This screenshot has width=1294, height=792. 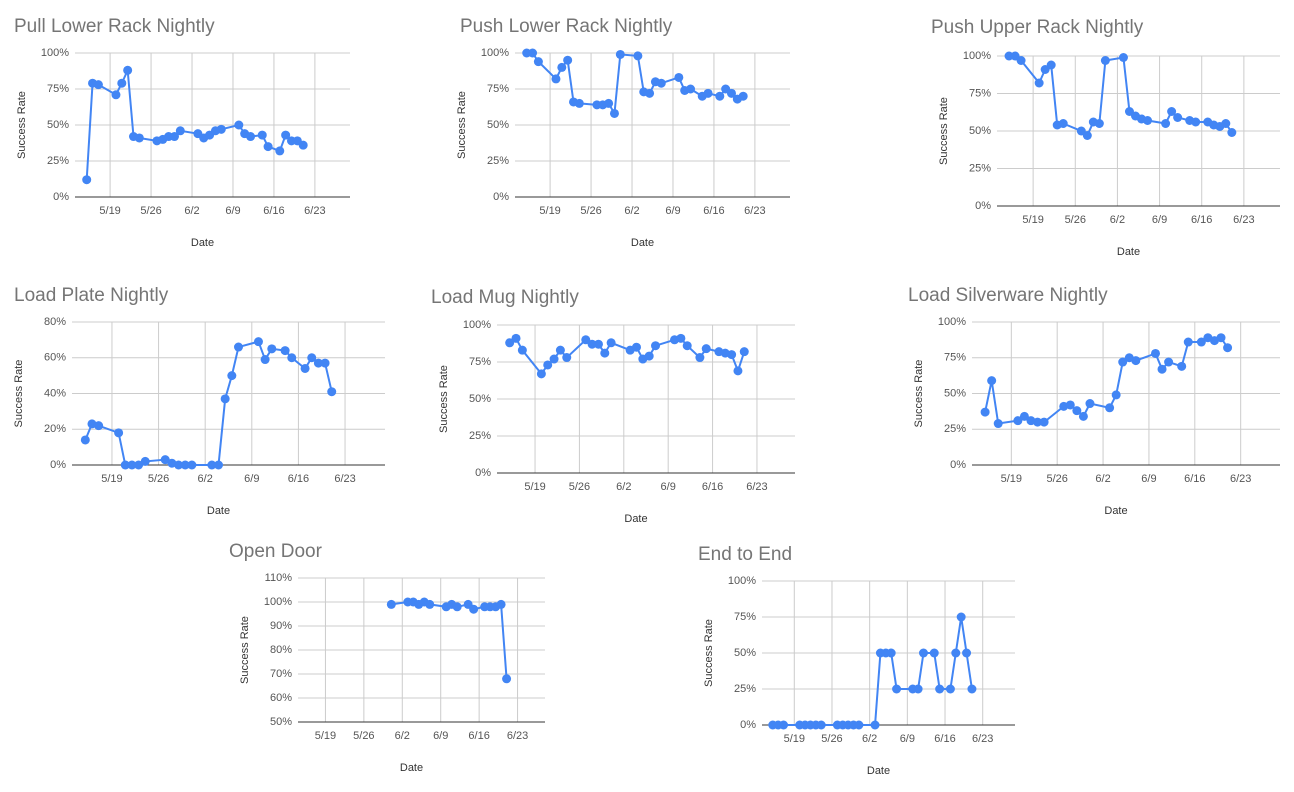 I want to click on chart-title: Pull Lower Rack Nightly, so click(x=114, y=26).